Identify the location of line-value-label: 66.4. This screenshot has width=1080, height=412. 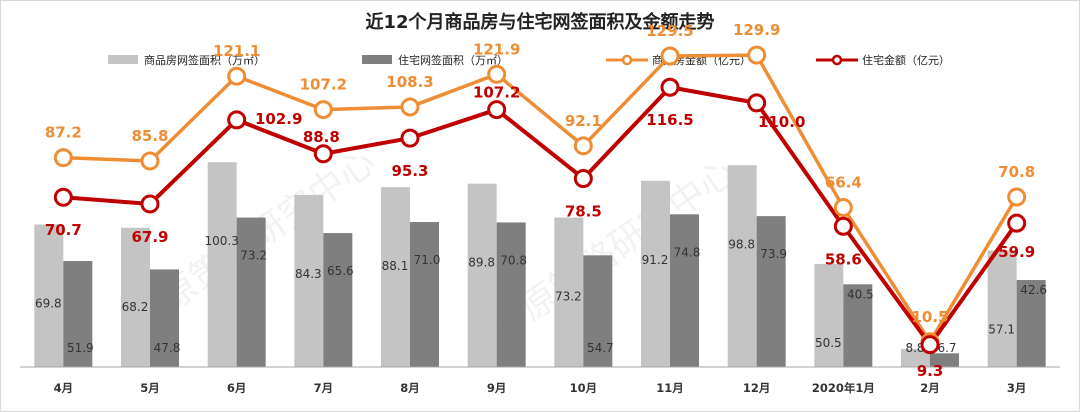
(843, 183).